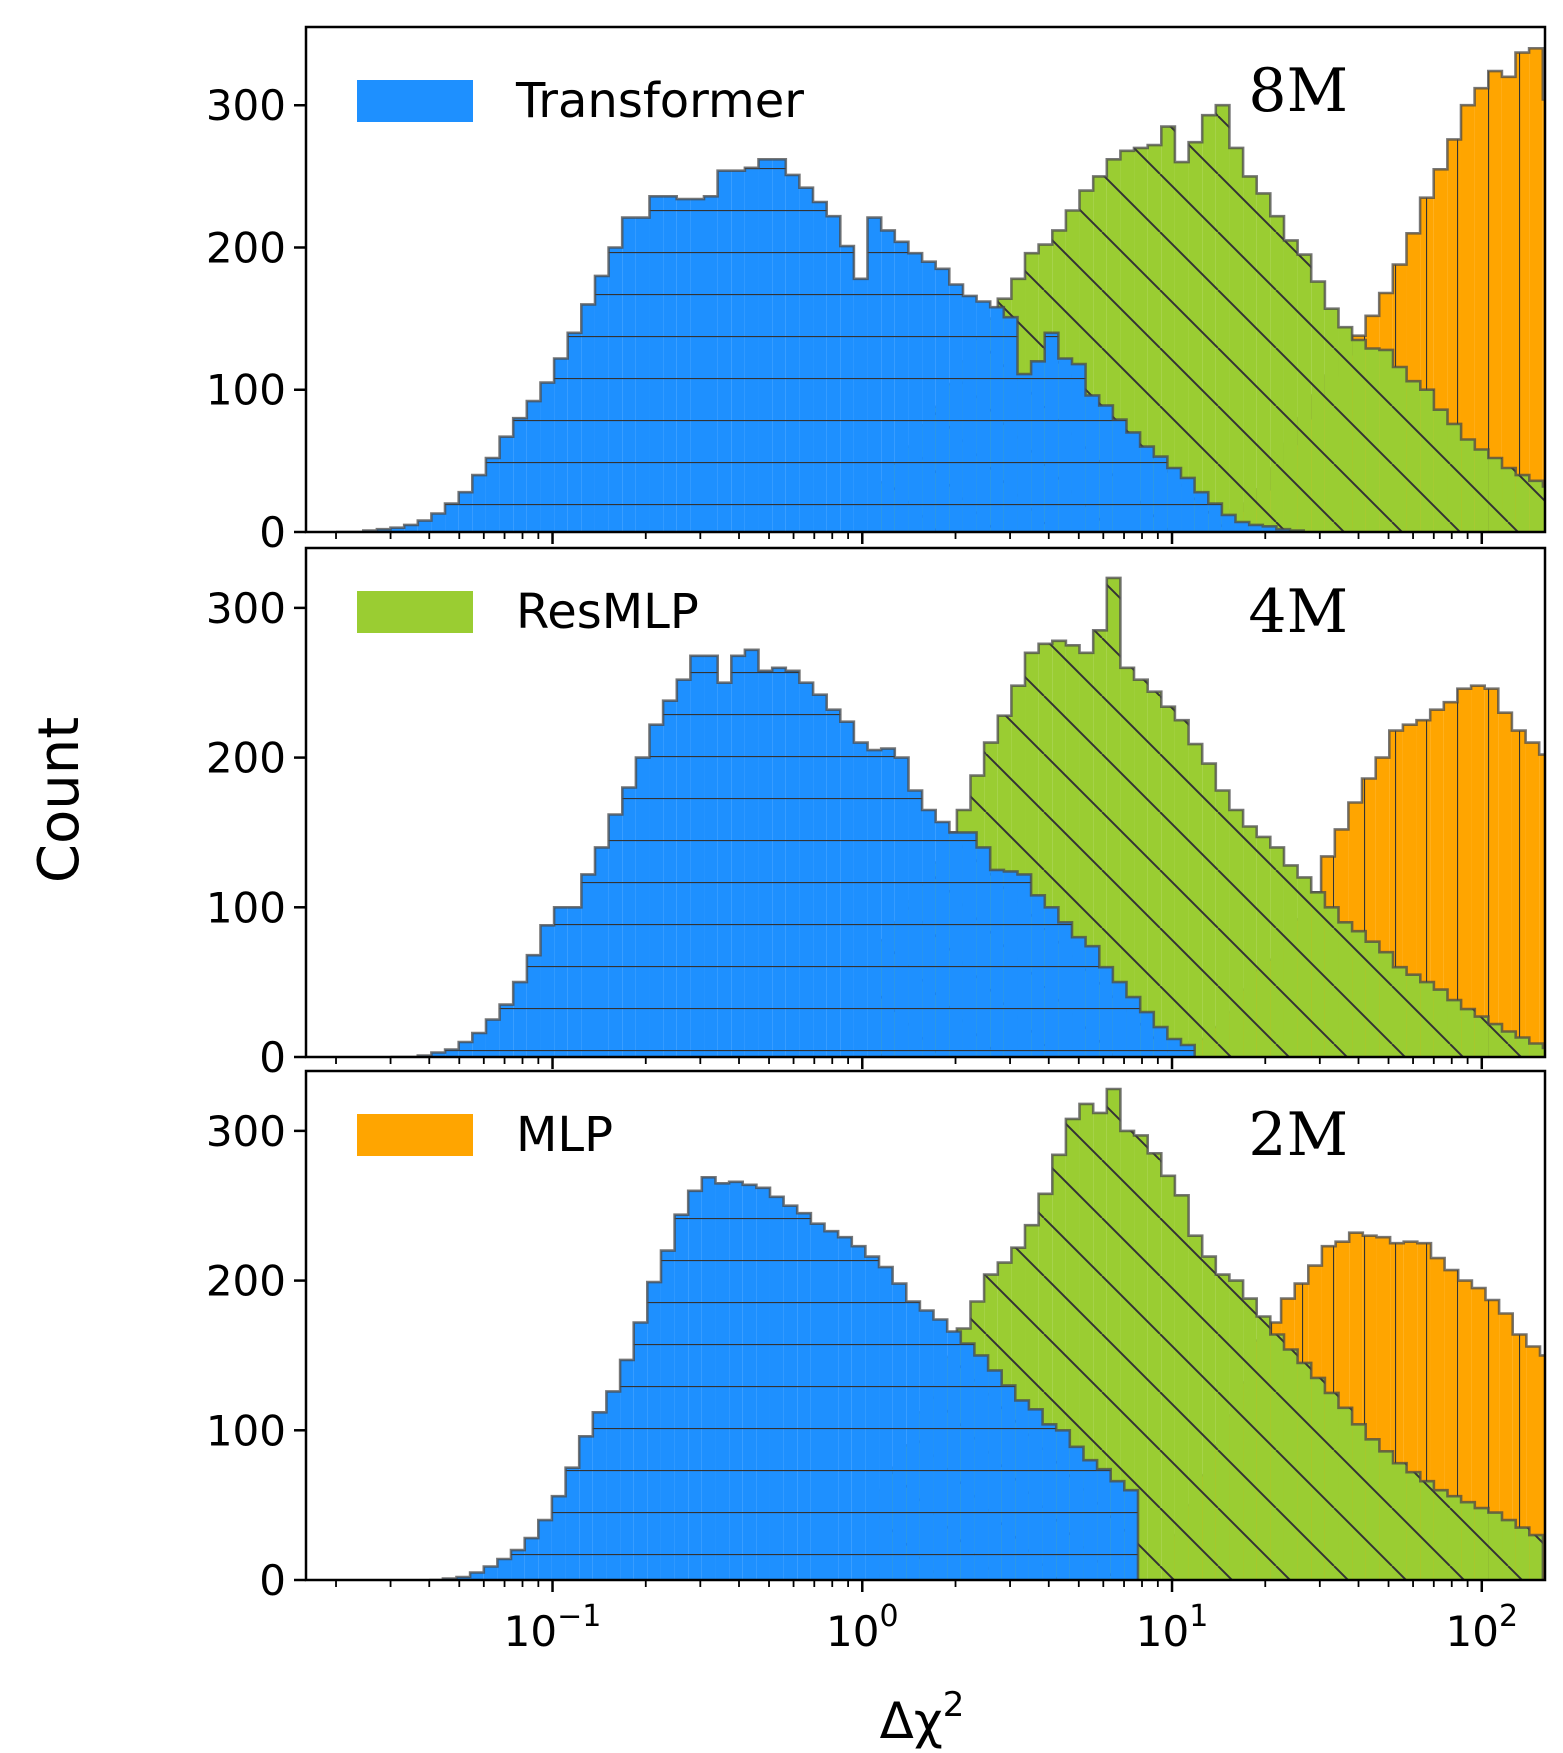 The width and height of the screenshot is (1563, 1753). What do you see at coordinates (862, 1627) in the screenshot?
I see `x-tick-label: 10⁰` at bounding box center [862, 1627].